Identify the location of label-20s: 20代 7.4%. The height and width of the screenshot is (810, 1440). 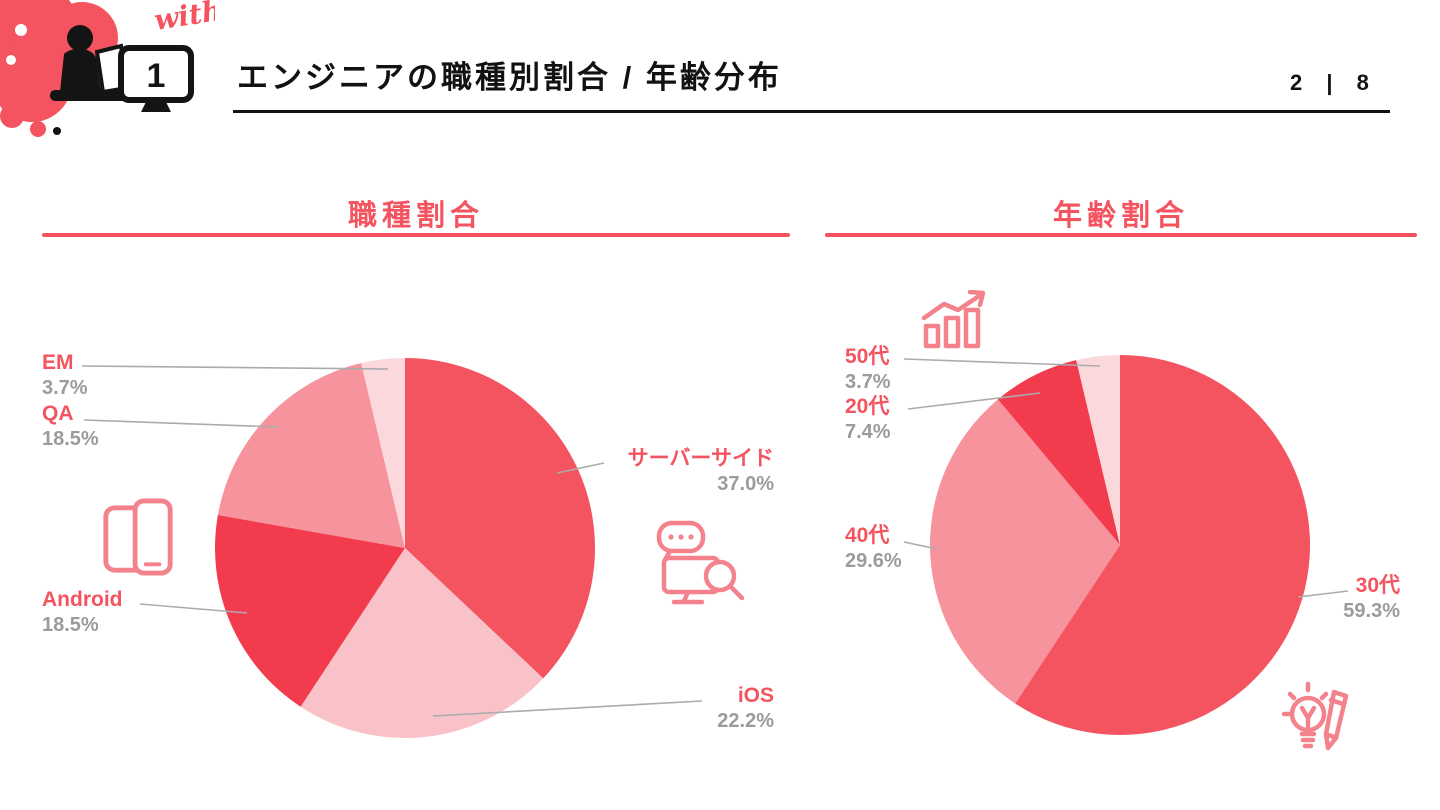
(868, 419).